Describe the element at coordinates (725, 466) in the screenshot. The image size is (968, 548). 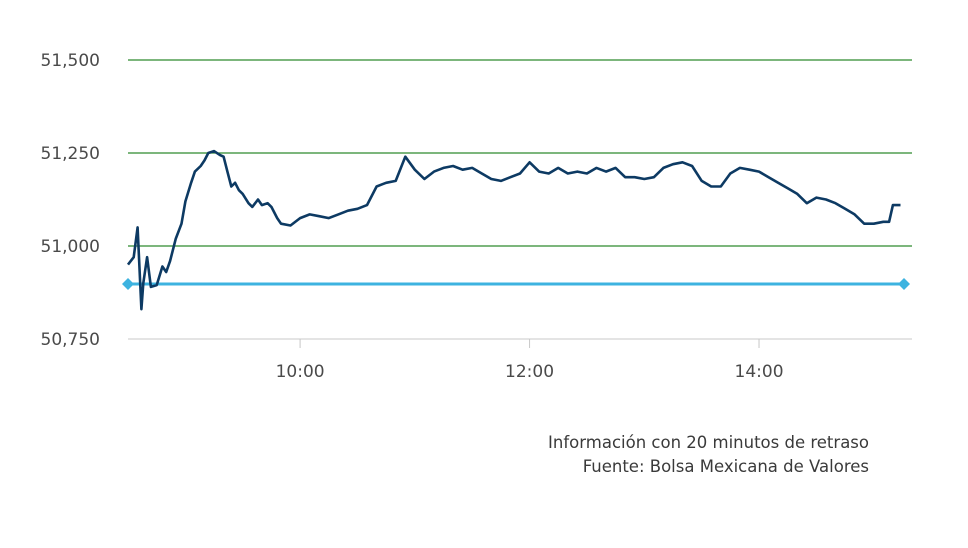
I see `source-notice: Fuente: Bolsa Mexicana de Valores` at that location.